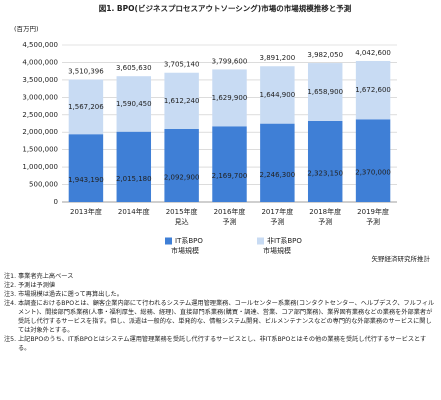 This screenshot has height=400, width=441. I want to click on note-label: 注2., so click(10, 285).